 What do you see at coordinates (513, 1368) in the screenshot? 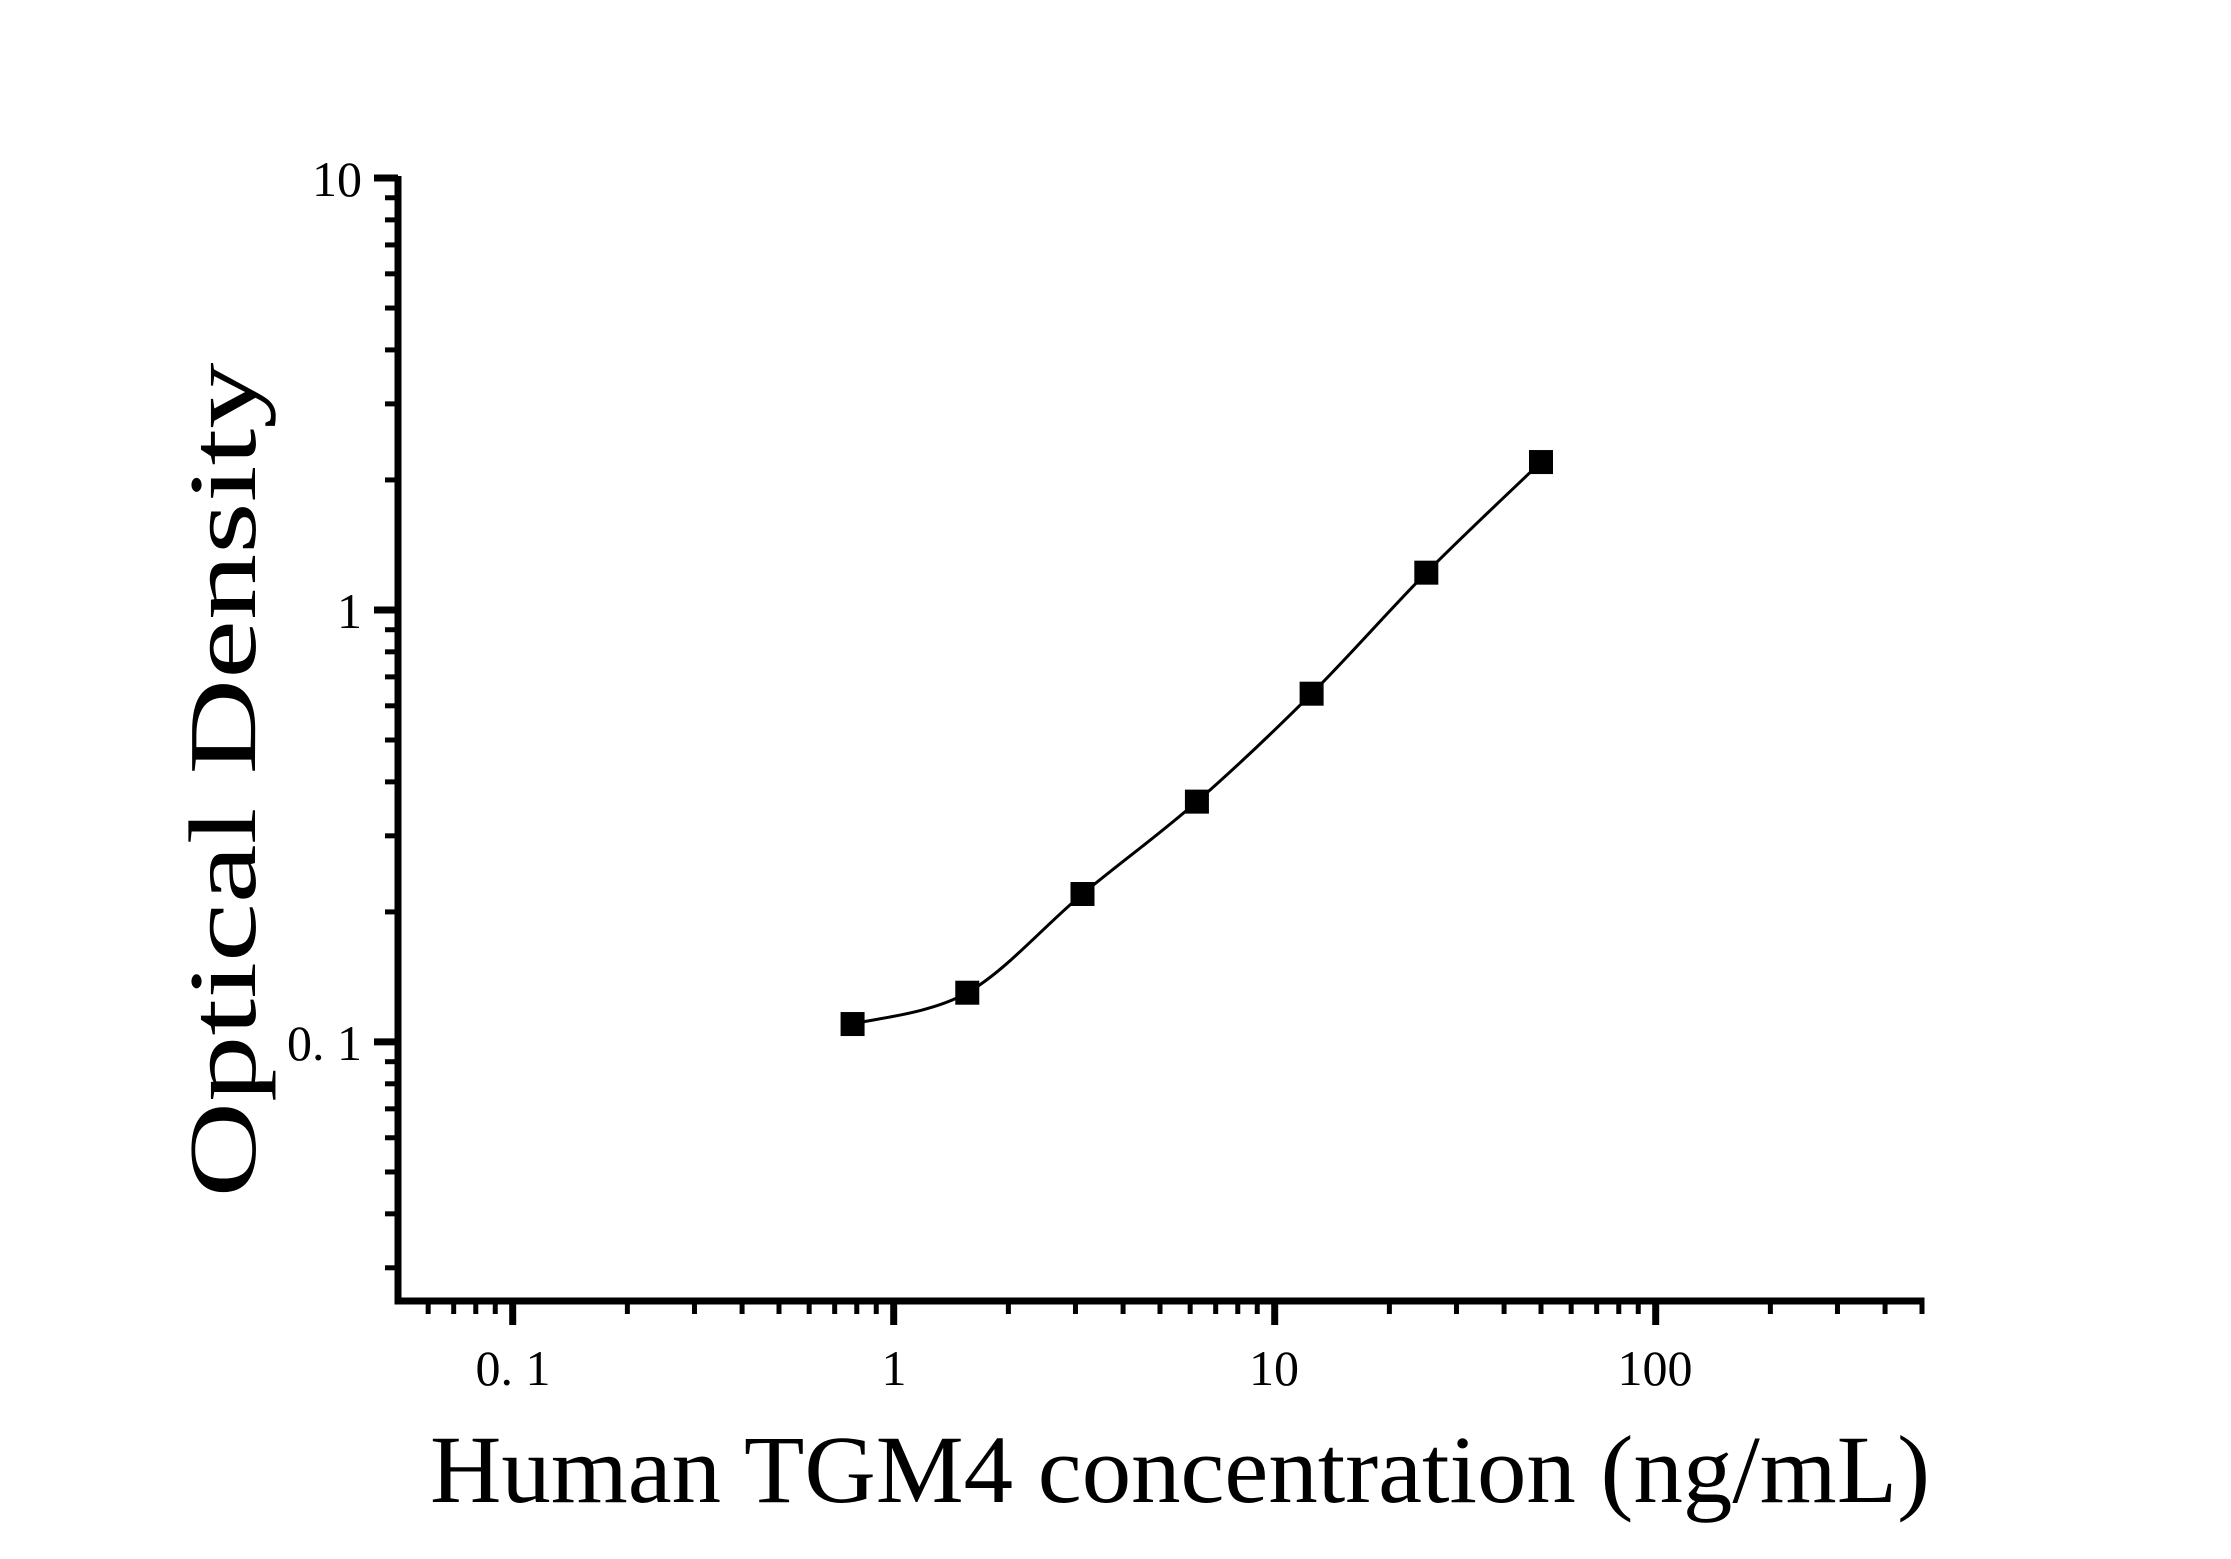
I see `x-tick-label-0.1: 0. 1` at bounding box center [513, 1368].